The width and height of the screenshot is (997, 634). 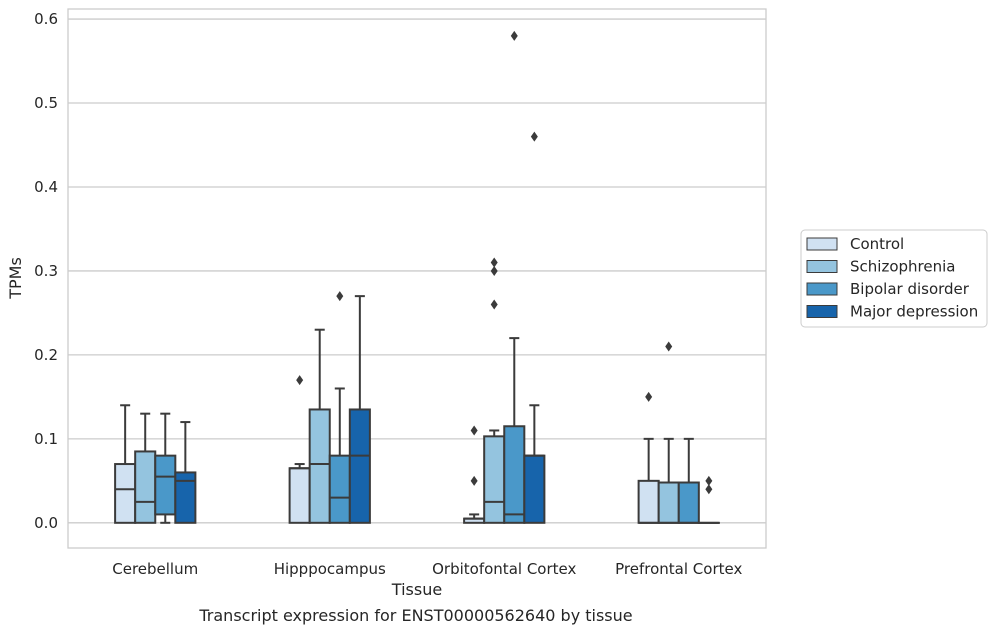 I want to click on legend-label: Control, so click(x=877, y=244).